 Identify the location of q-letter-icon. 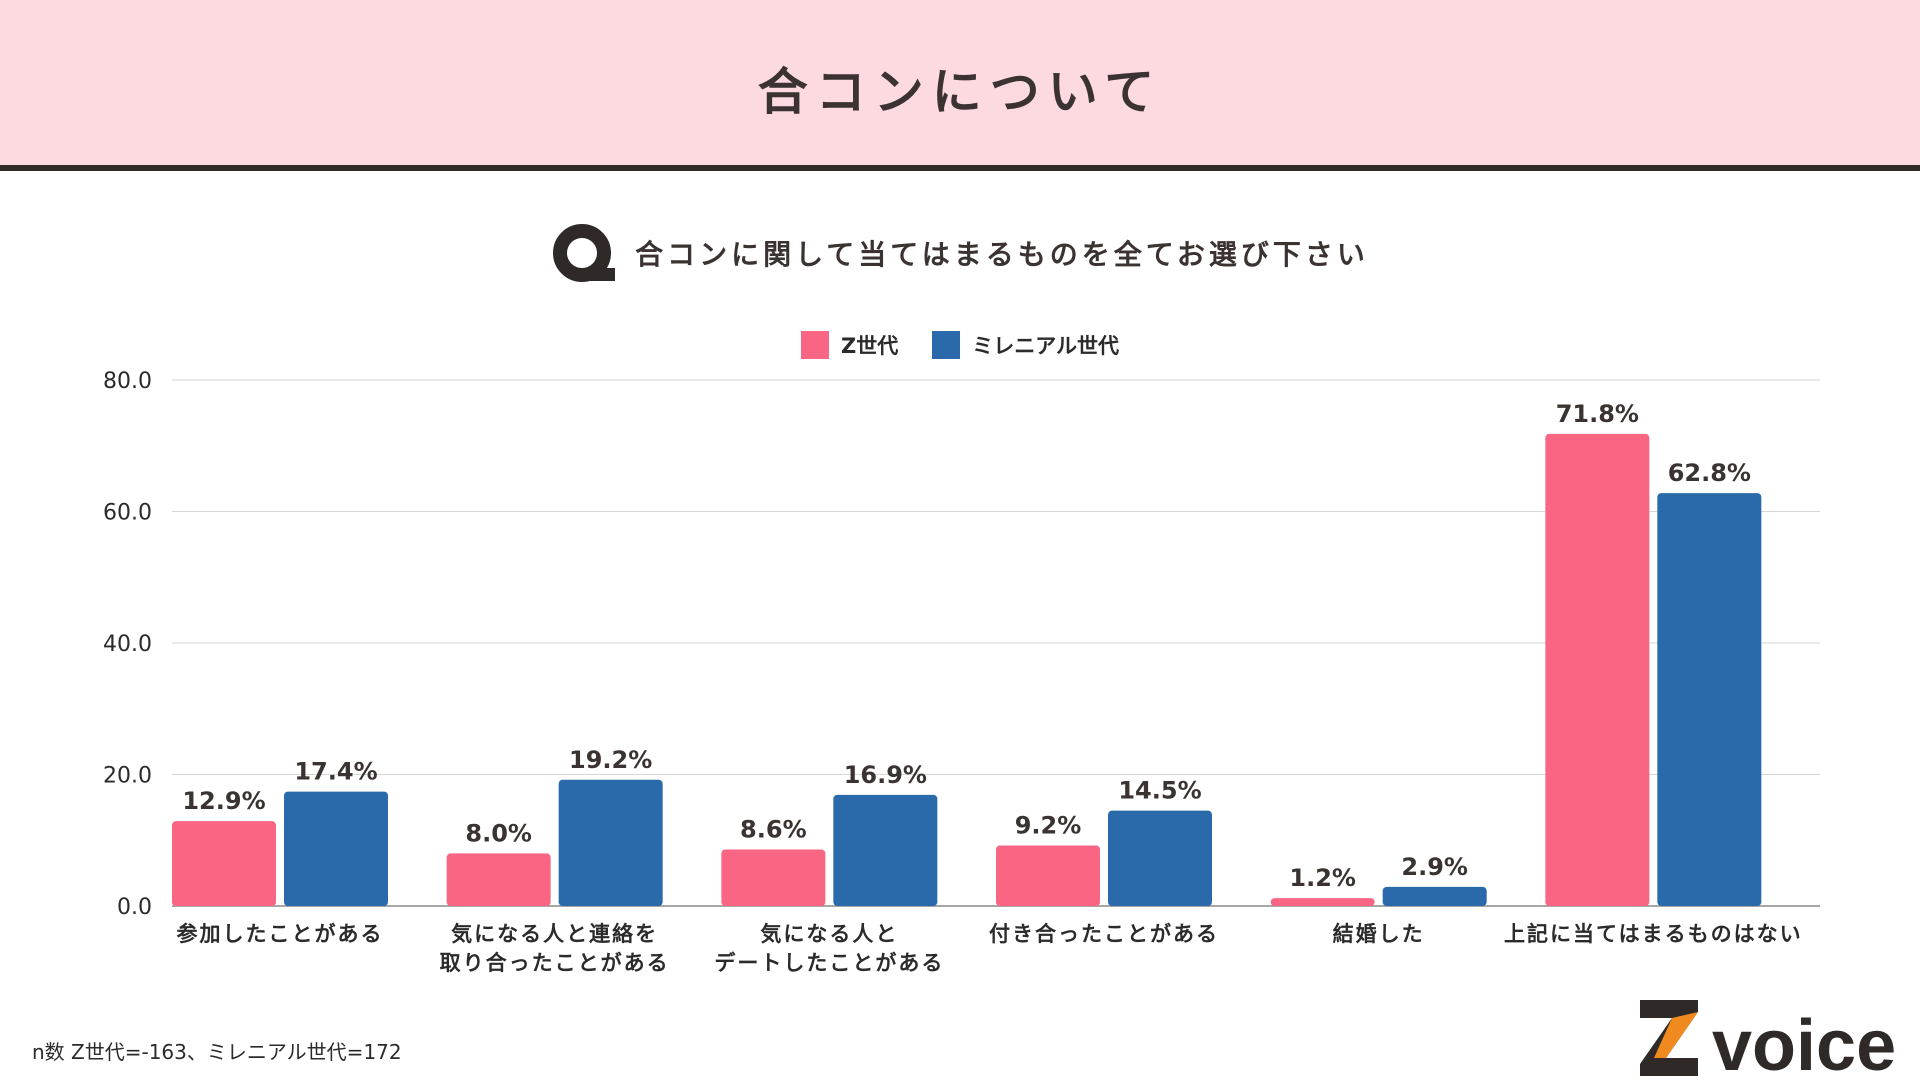
(584, 253).